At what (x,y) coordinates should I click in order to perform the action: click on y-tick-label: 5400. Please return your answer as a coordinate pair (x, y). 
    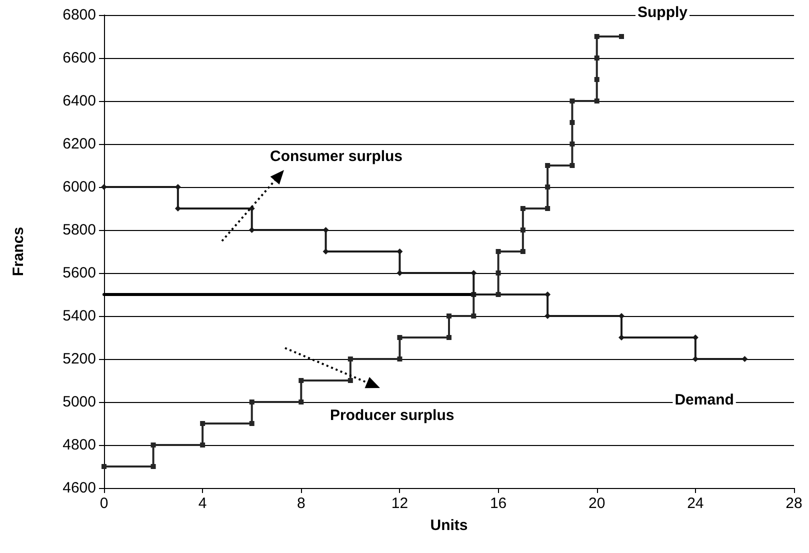
    Looking at the image, I should click on (79, 316).